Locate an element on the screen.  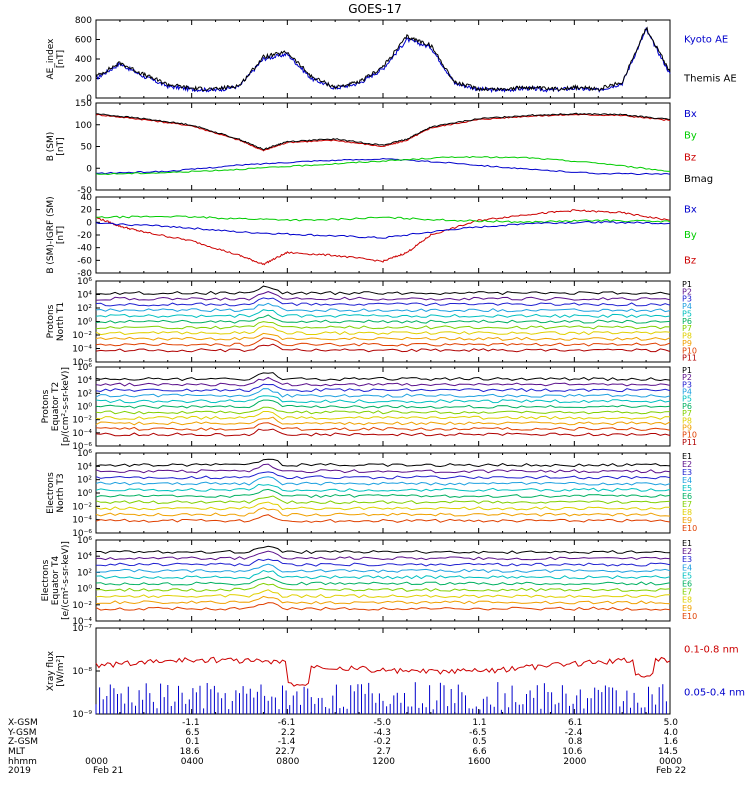
hhmm-label: 1600 is located at coordinates (479, 762).